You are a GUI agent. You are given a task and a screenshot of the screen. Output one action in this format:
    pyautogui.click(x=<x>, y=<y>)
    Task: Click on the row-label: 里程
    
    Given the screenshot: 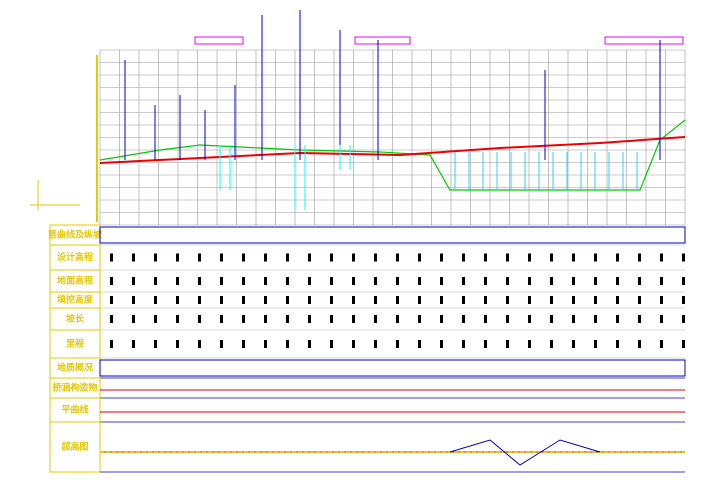 What is the action you would take?
    pyautogui.click(x=75, y=344)
    